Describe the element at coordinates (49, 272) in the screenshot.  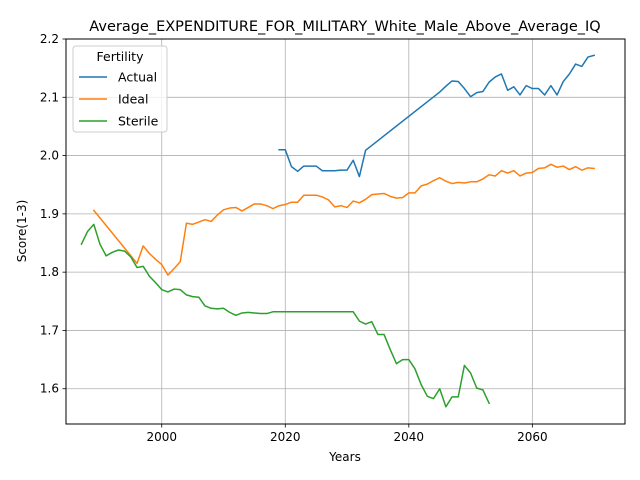
I see `y-tick-label: 1.8` at that location.